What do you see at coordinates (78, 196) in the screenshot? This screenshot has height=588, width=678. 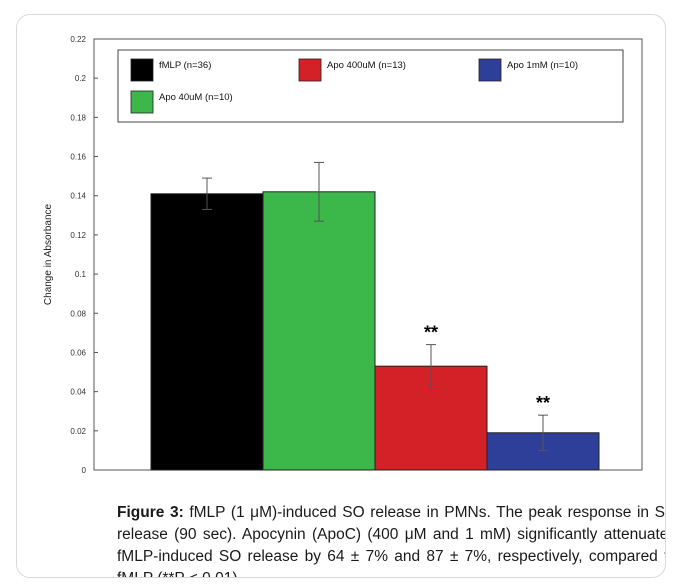 I see `y-tick-label: 0.14` at bounding box center [78, 196].